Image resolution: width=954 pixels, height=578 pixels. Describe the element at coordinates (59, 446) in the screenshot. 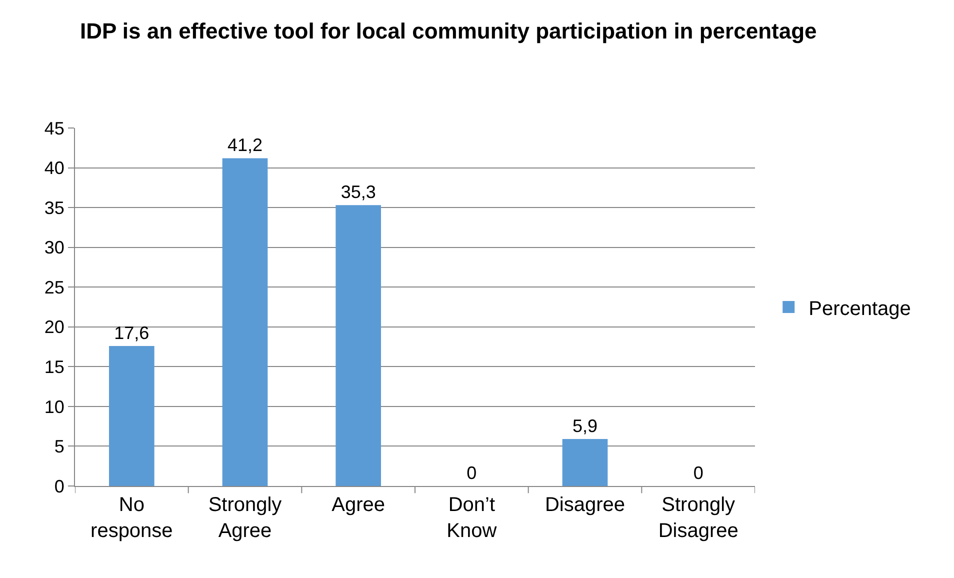

I see `y-tick-label: 5` at that location.